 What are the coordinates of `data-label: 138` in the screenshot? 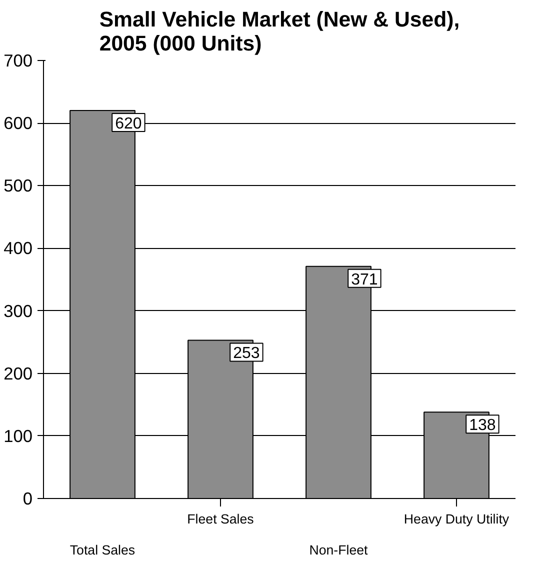 It's located at (482, 425).